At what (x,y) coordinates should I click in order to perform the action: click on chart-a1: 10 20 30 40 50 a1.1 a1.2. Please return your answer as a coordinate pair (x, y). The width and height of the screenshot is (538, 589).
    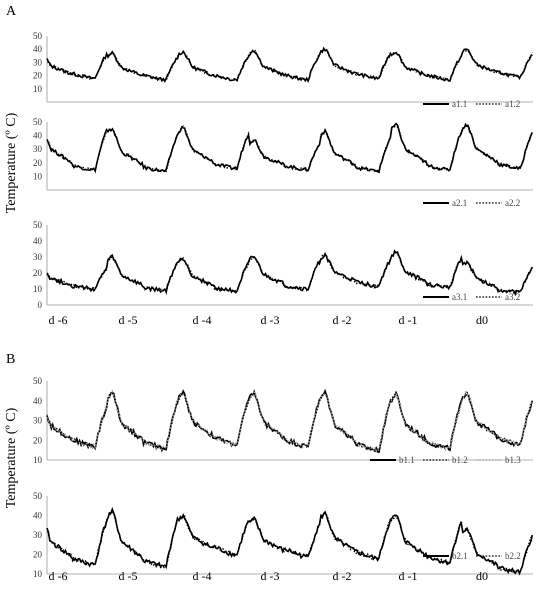
    Looking at the image, I should click on (283, 70).